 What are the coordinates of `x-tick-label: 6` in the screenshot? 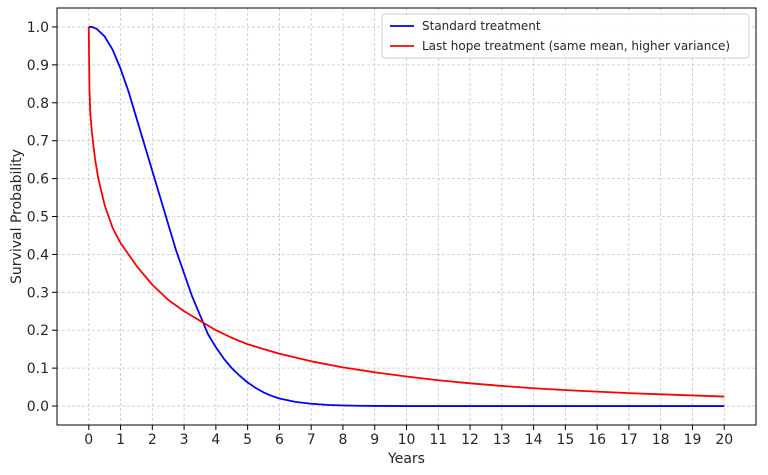 It's located at (279, 440).